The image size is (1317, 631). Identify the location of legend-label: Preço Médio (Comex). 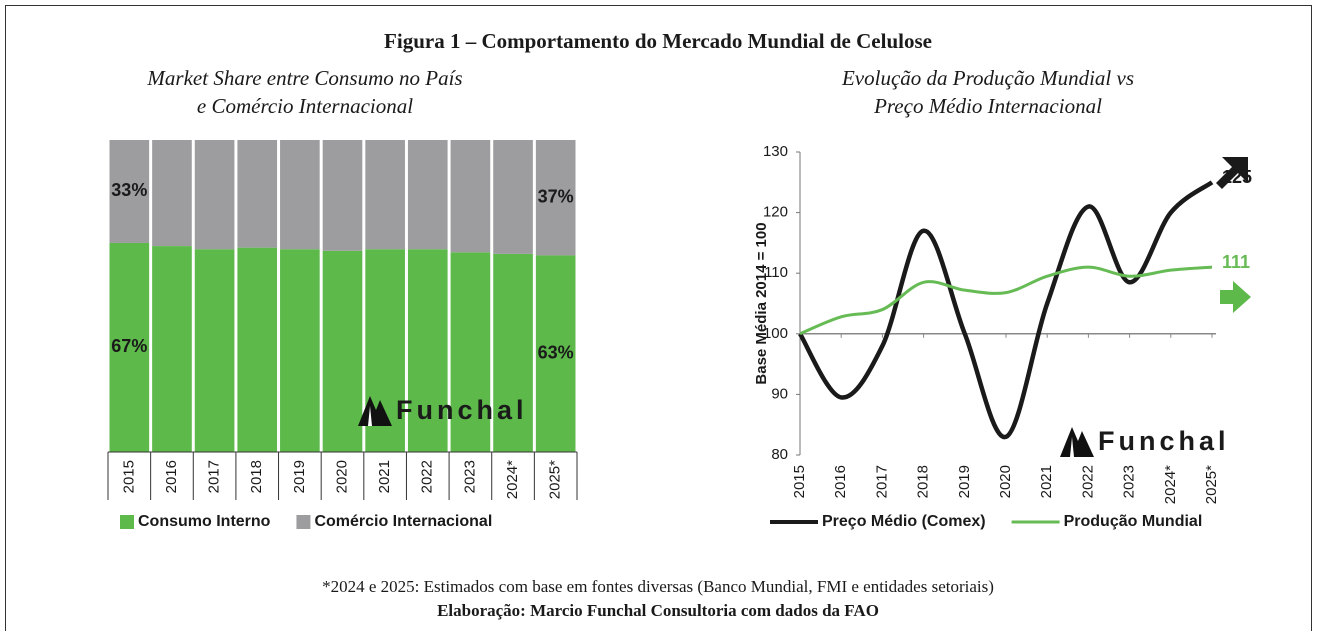
(904, 521).